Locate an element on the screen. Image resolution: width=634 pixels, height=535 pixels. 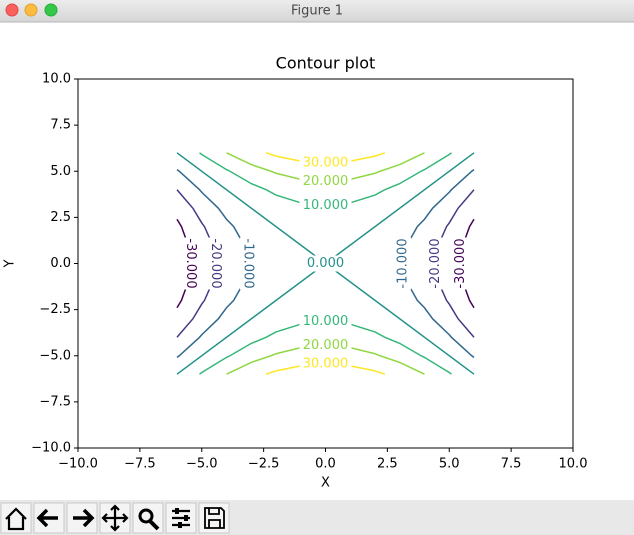
x-tick-label: 5.0 is located at coordinates (449, 464).